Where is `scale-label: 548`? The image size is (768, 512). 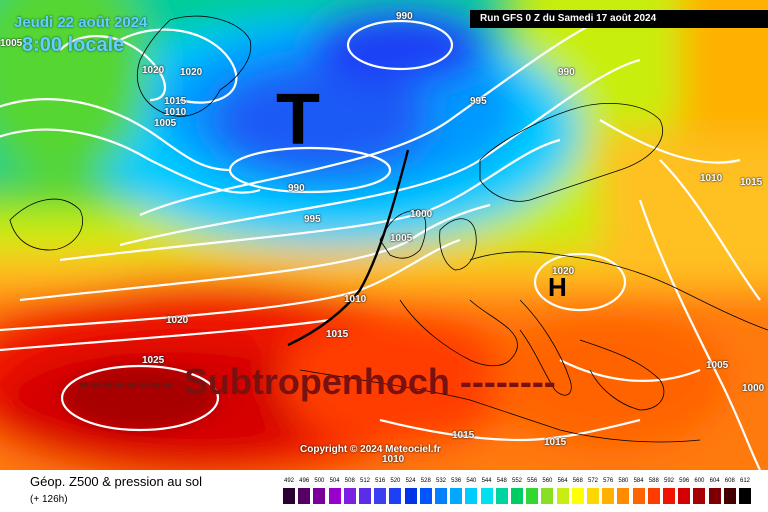
scale-label: 548 is located at coordinates (501, 481).